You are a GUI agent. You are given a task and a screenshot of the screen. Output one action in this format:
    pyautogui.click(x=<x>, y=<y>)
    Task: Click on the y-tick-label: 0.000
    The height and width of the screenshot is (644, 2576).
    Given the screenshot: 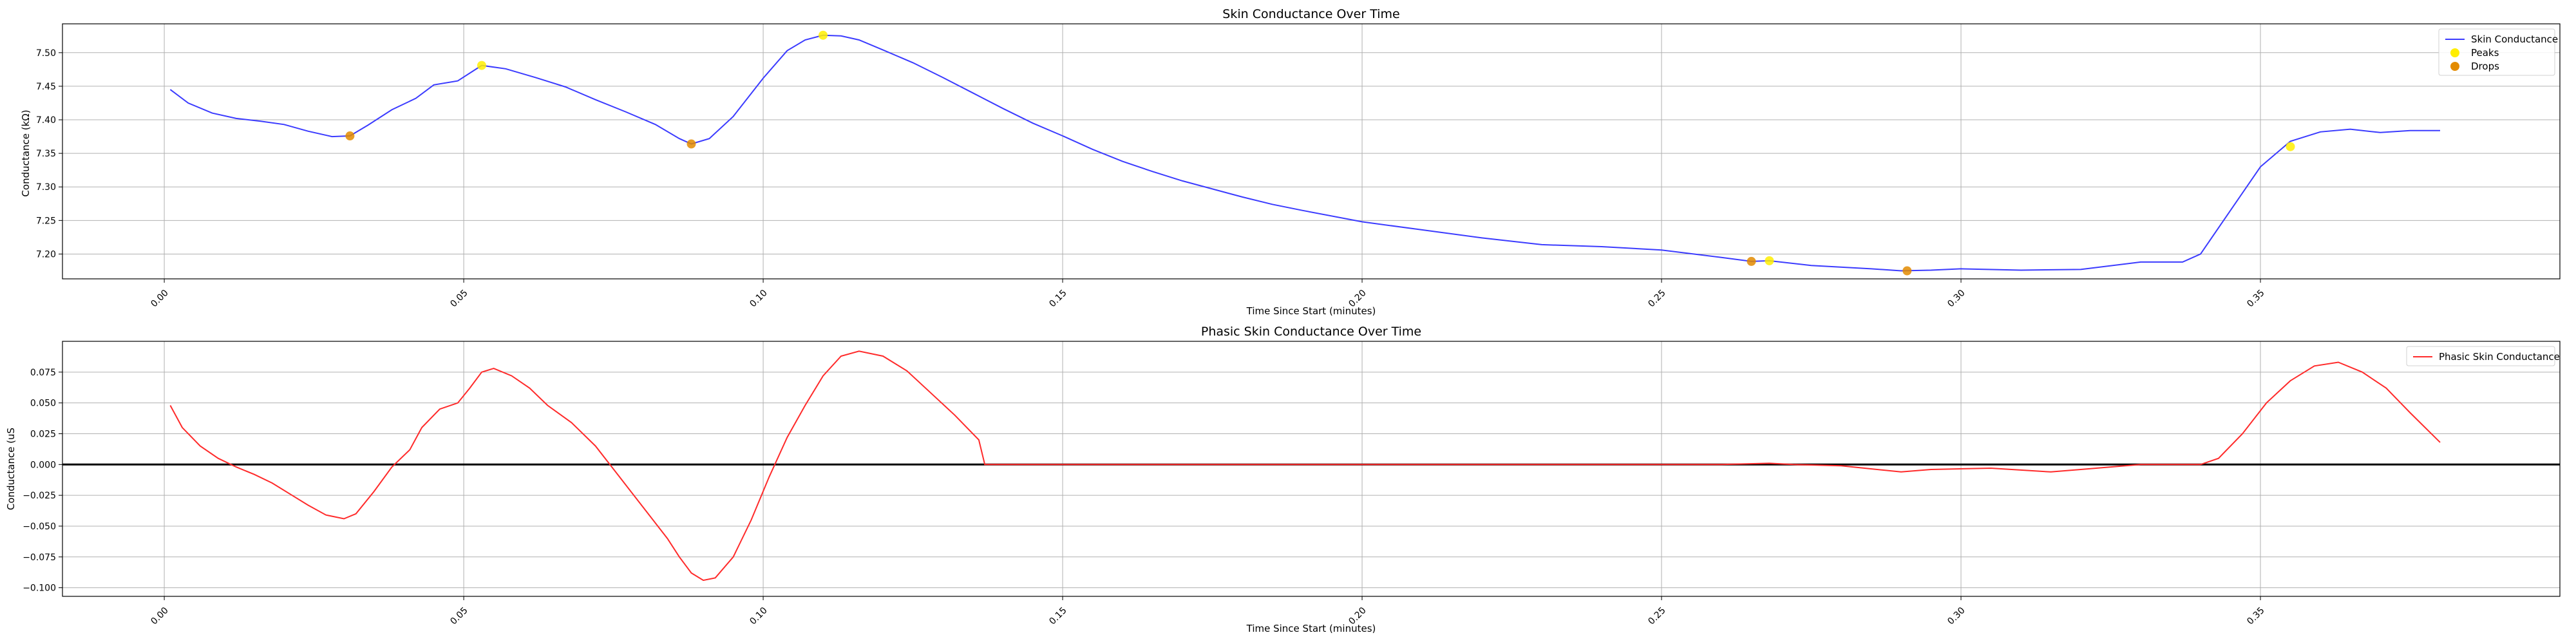 What is the action you would take?
    pyautogui.click(x=43, y=465)
    